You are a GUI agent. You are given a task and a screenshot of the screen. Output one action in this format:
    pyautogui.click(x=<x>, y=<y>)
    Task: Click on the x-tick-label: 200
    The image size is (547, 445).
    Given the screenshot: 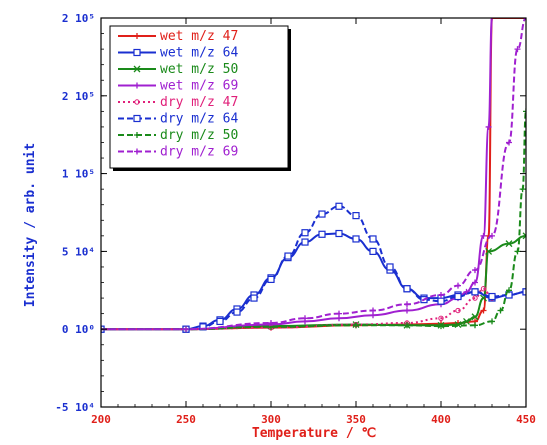 What is the action you would take?
    pyautogui.click(x=101, y=419)
    